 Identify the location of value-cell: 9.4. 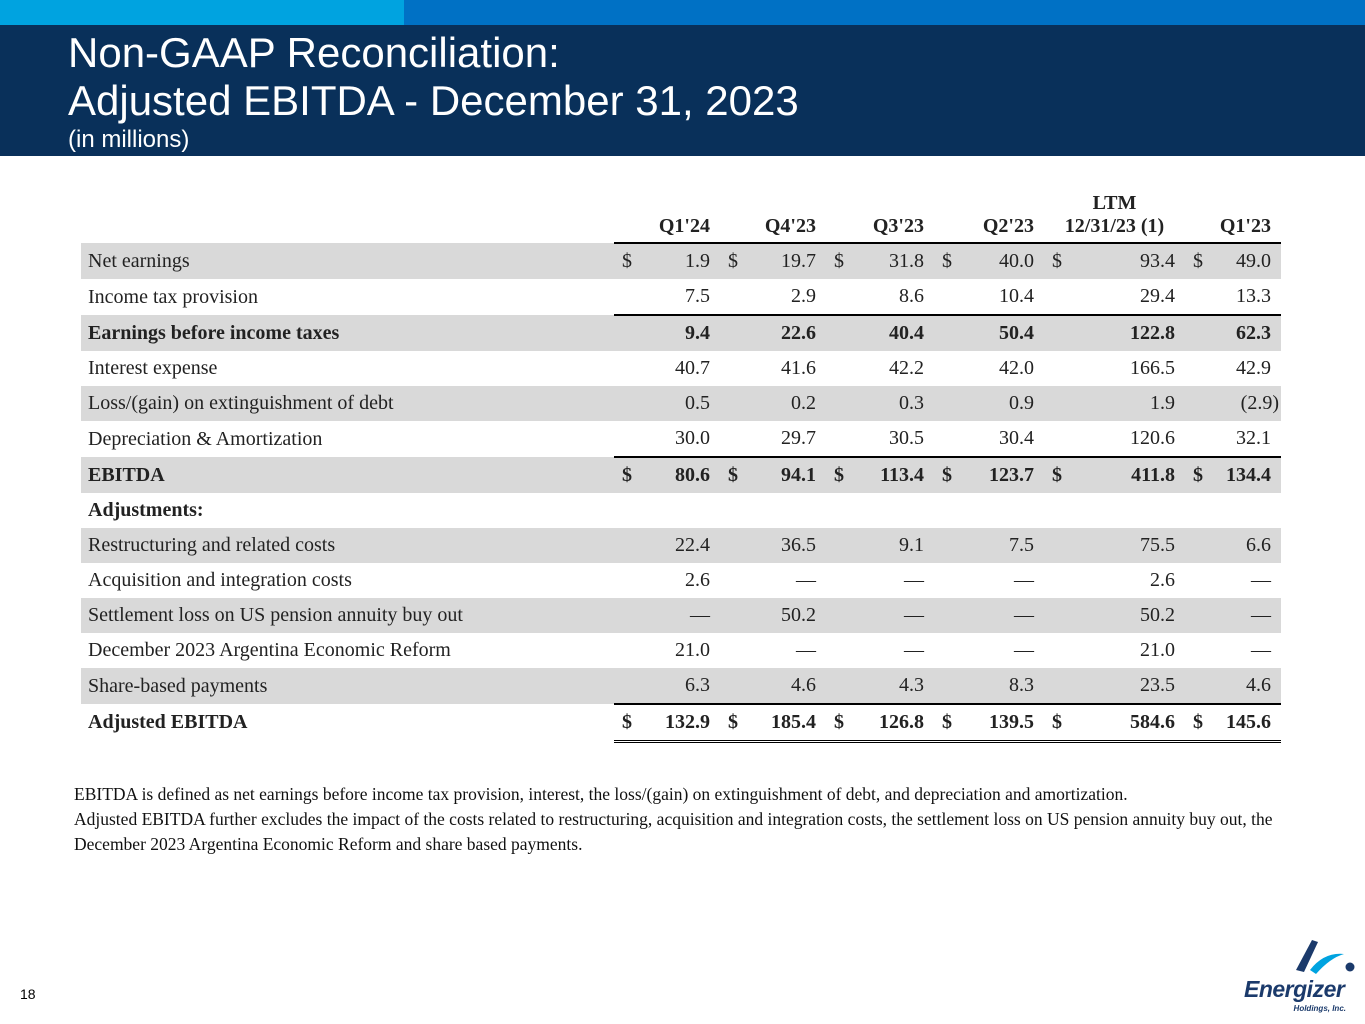
(681, 332).